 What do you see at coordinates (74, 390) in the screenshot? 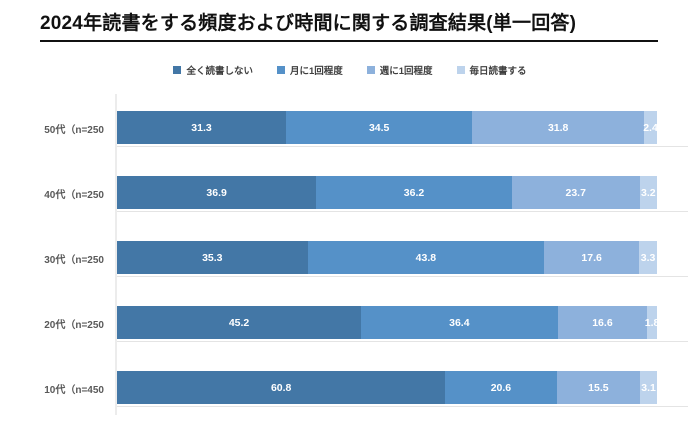
I see `category-label: 10代（n=450` at bounding box center [74, 390].